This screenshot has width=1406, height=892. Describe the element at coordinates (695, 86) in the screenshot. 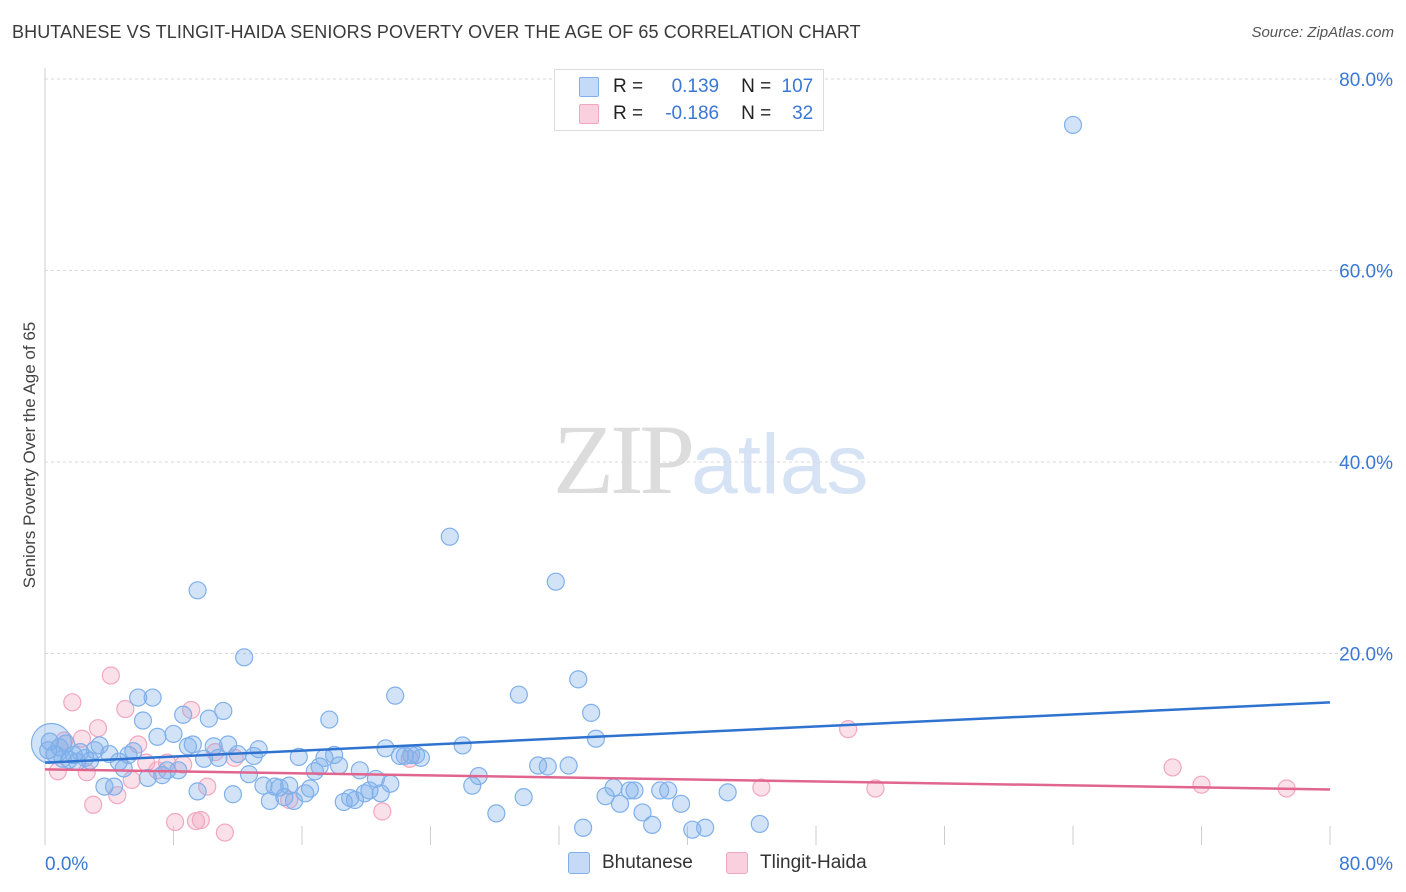

I see `r-value: 0.139` at that location.